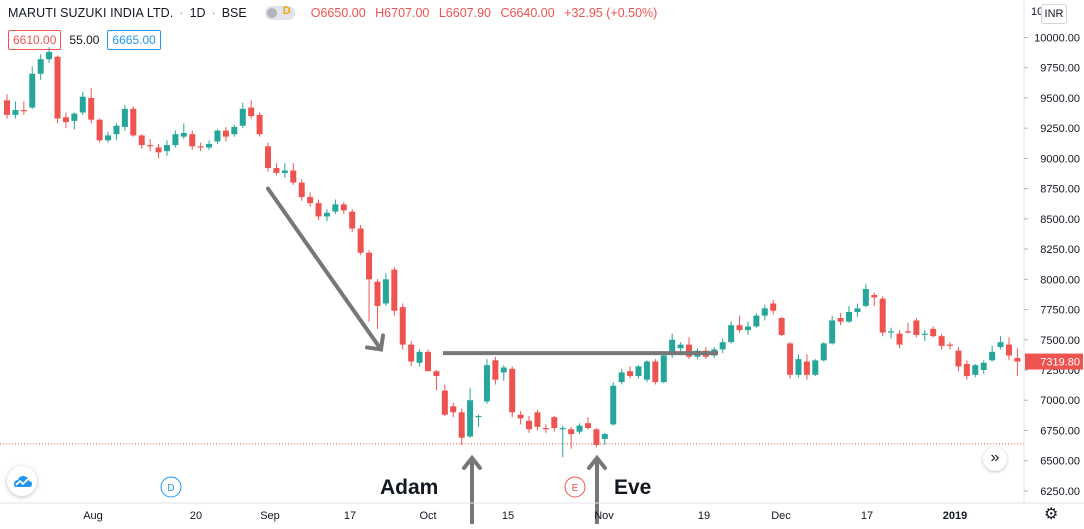 This screenshot has height=529, width=1084. What do you see at coordinates (575, 487) in the screenshot?
I see `earnings-marker-icon: E` at bounding box center [575, 487].